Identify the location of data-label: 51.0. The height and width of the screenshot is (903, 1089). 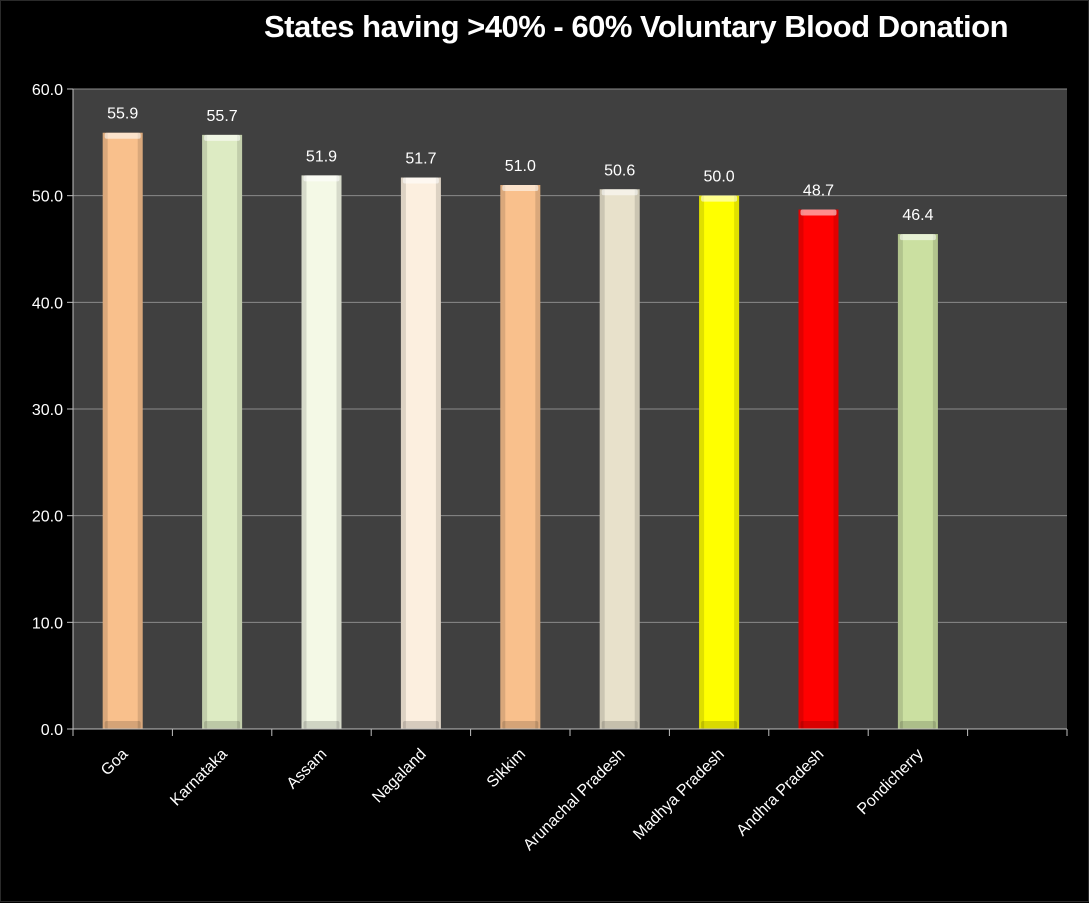
(520, 166).